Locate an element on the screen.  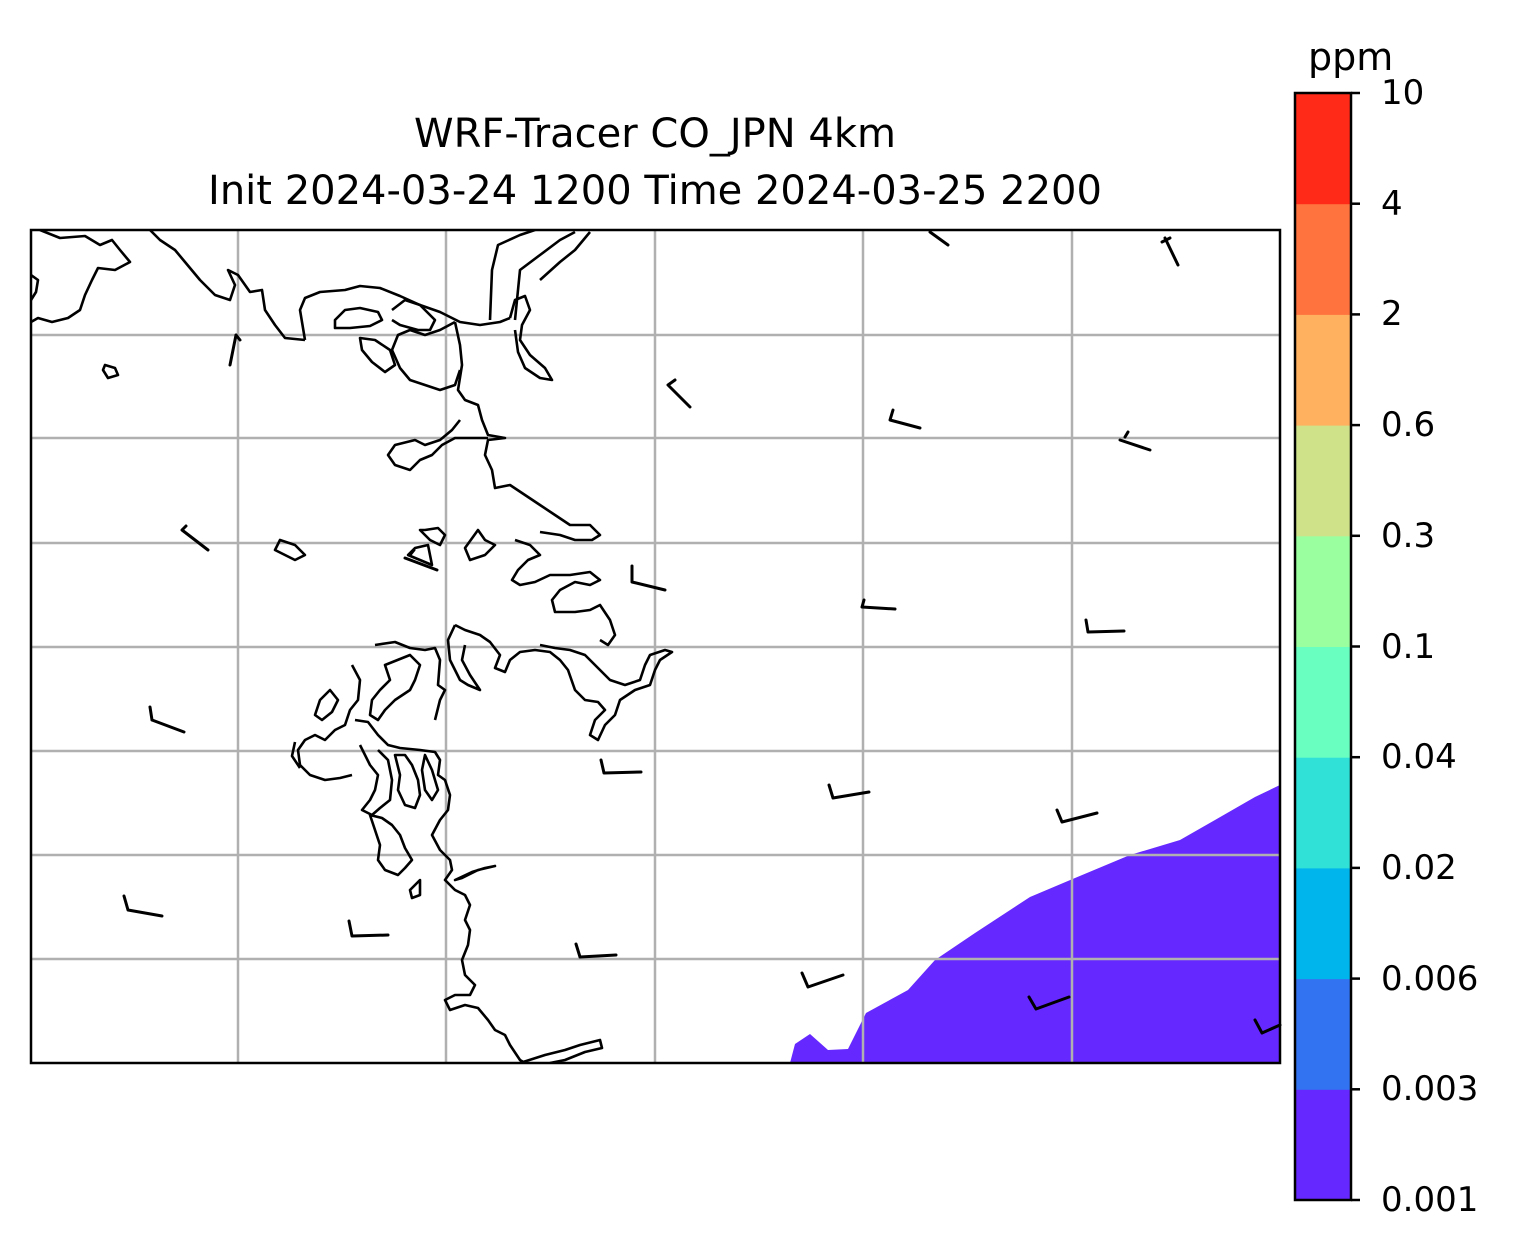
colorbar-unit-label: ppm is located at coordinates (1351, 57).